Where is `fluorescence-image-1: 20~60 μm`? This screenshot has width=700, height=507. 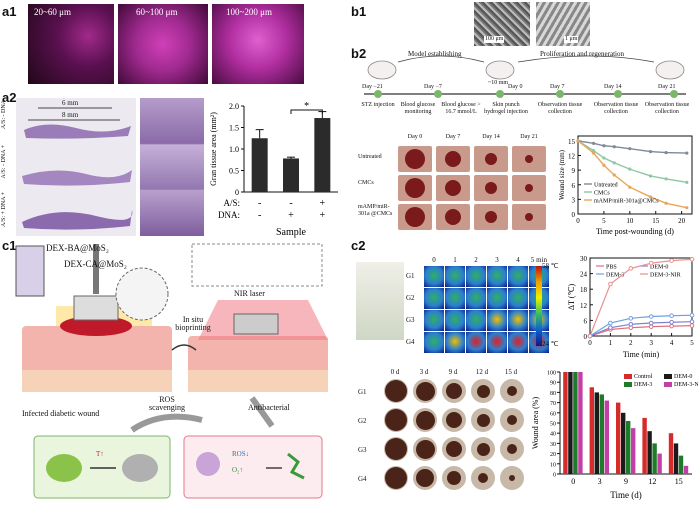 fluorescence-image-1: 20~60 μm is located at coordinates (71, 44).